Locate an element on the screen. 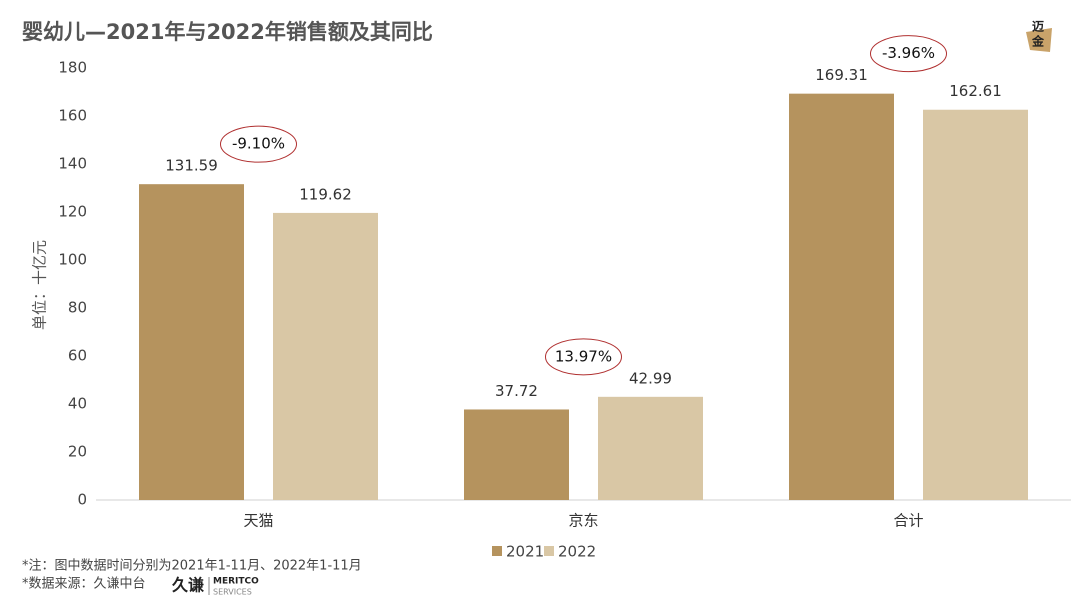 The width and height of the screenshot is (1080, 608). yoy-label: 13.97% is located at coordinates (583, 356).